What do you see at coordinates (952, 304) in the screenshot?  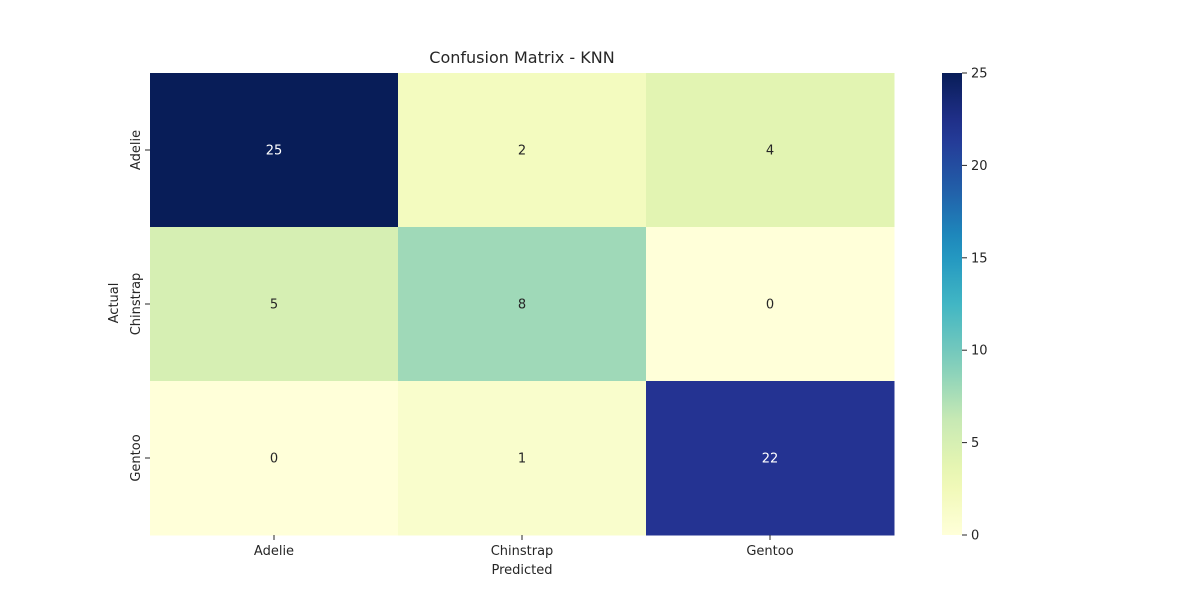 I see `colorbar-gradient` at bounding box center [952, 304].